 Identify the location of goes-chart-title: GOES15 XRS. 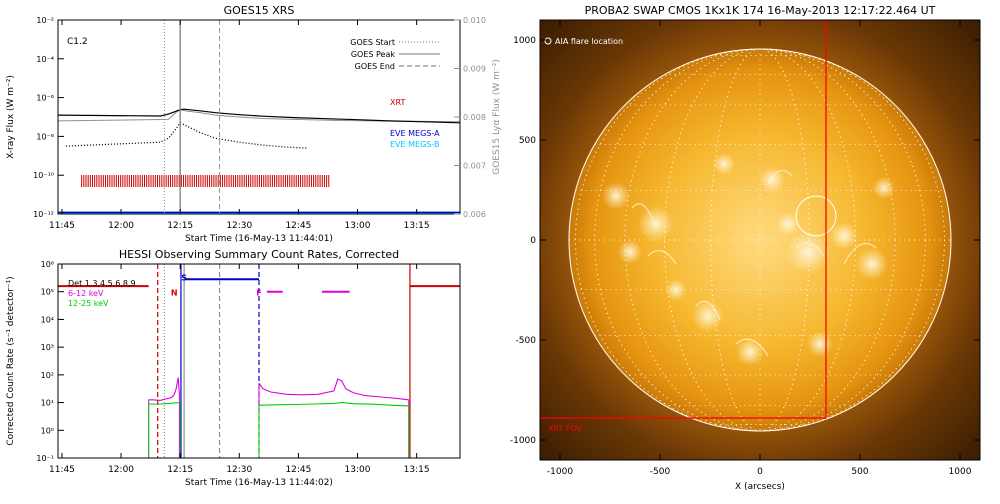
(259, 10).